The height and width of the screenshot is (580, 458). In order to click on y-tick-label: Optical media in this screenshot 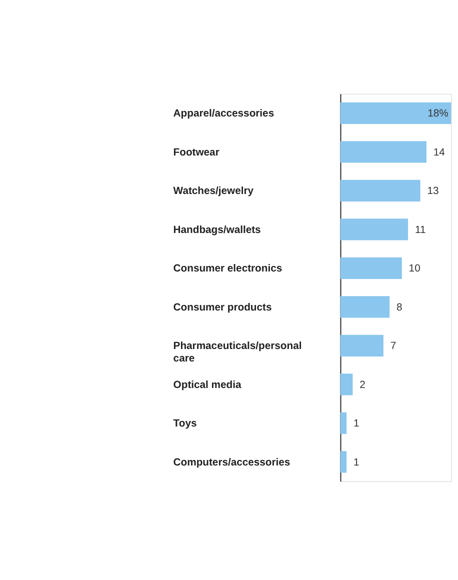, I will do `click(207, 385)`.